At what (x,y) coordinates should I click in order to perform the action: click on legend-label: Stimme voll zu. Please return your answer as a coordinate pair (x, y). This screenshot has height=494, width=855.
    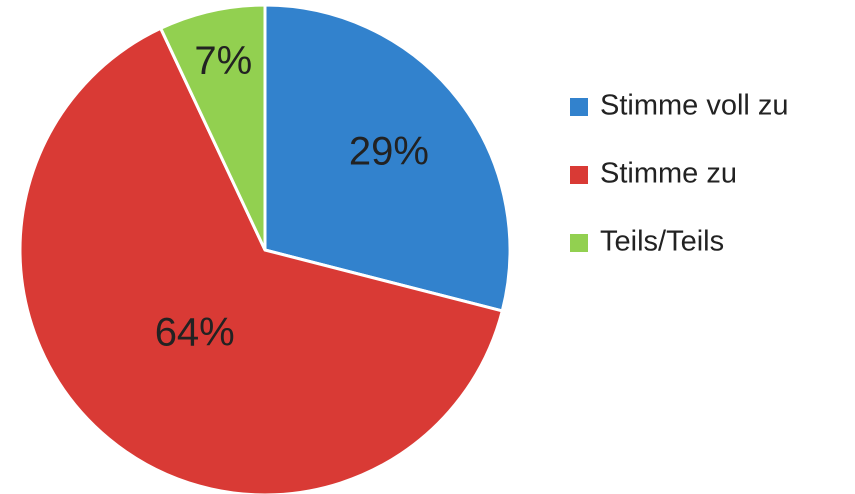
    Looking at the image, I should click on (694, 106).